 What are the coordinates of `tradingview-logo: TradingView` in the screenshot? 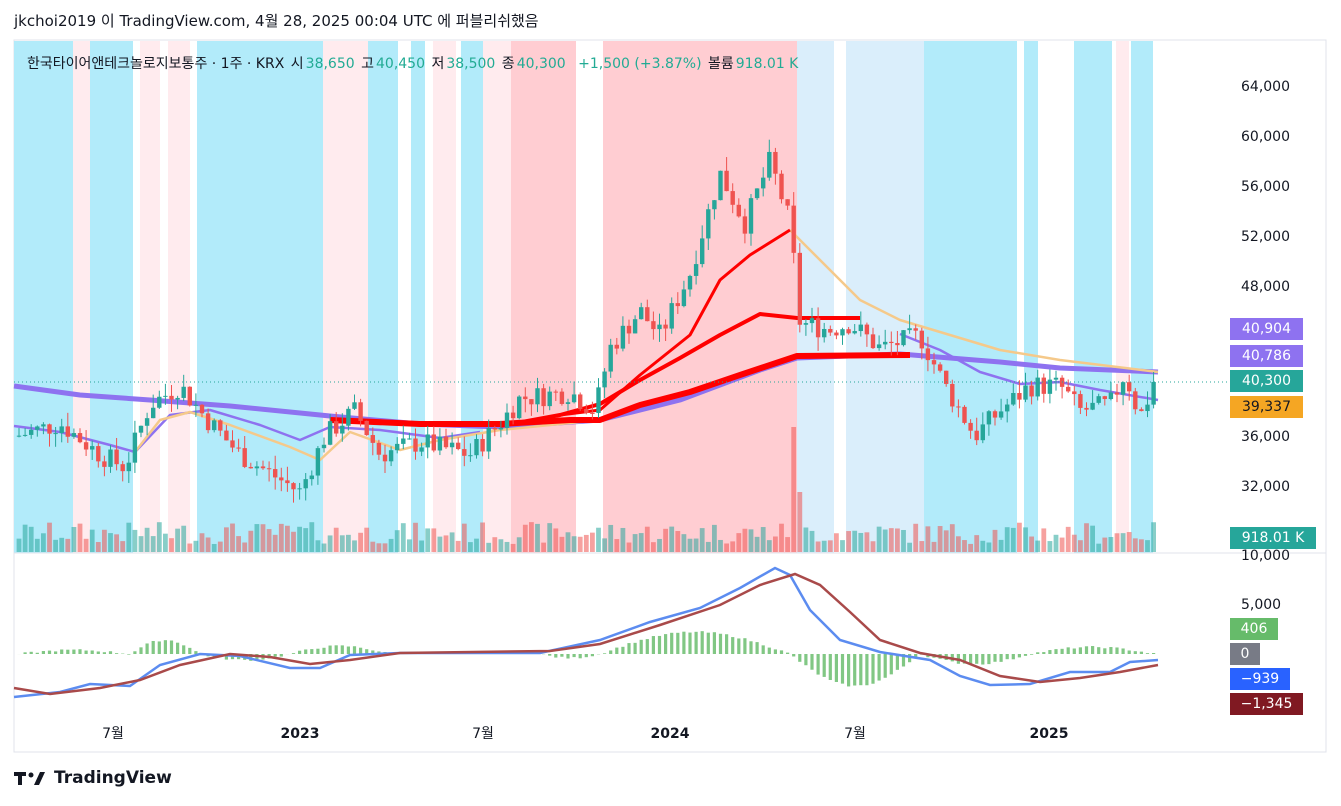 It's located at (93, 778).